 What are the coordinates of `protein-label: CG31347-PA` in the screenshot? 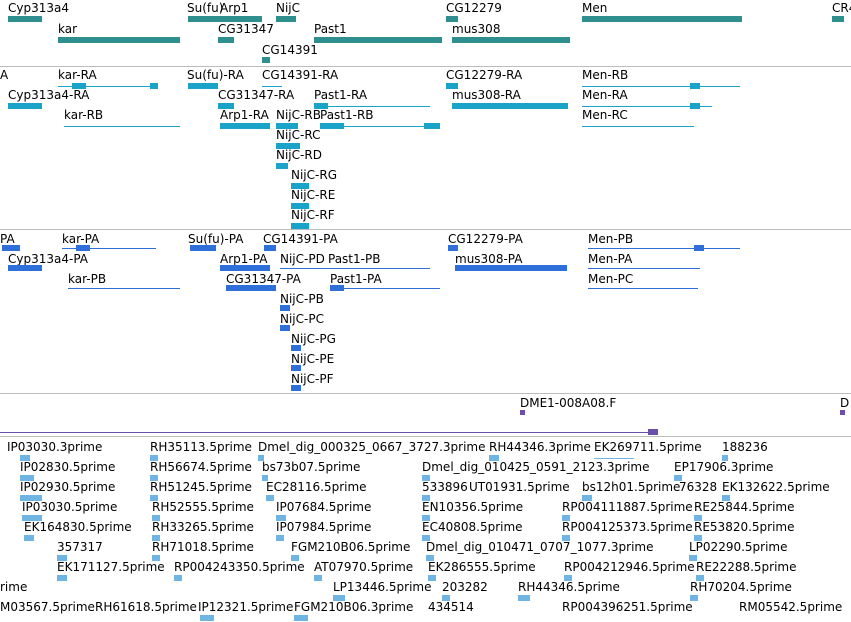 It's located at (263, 279).